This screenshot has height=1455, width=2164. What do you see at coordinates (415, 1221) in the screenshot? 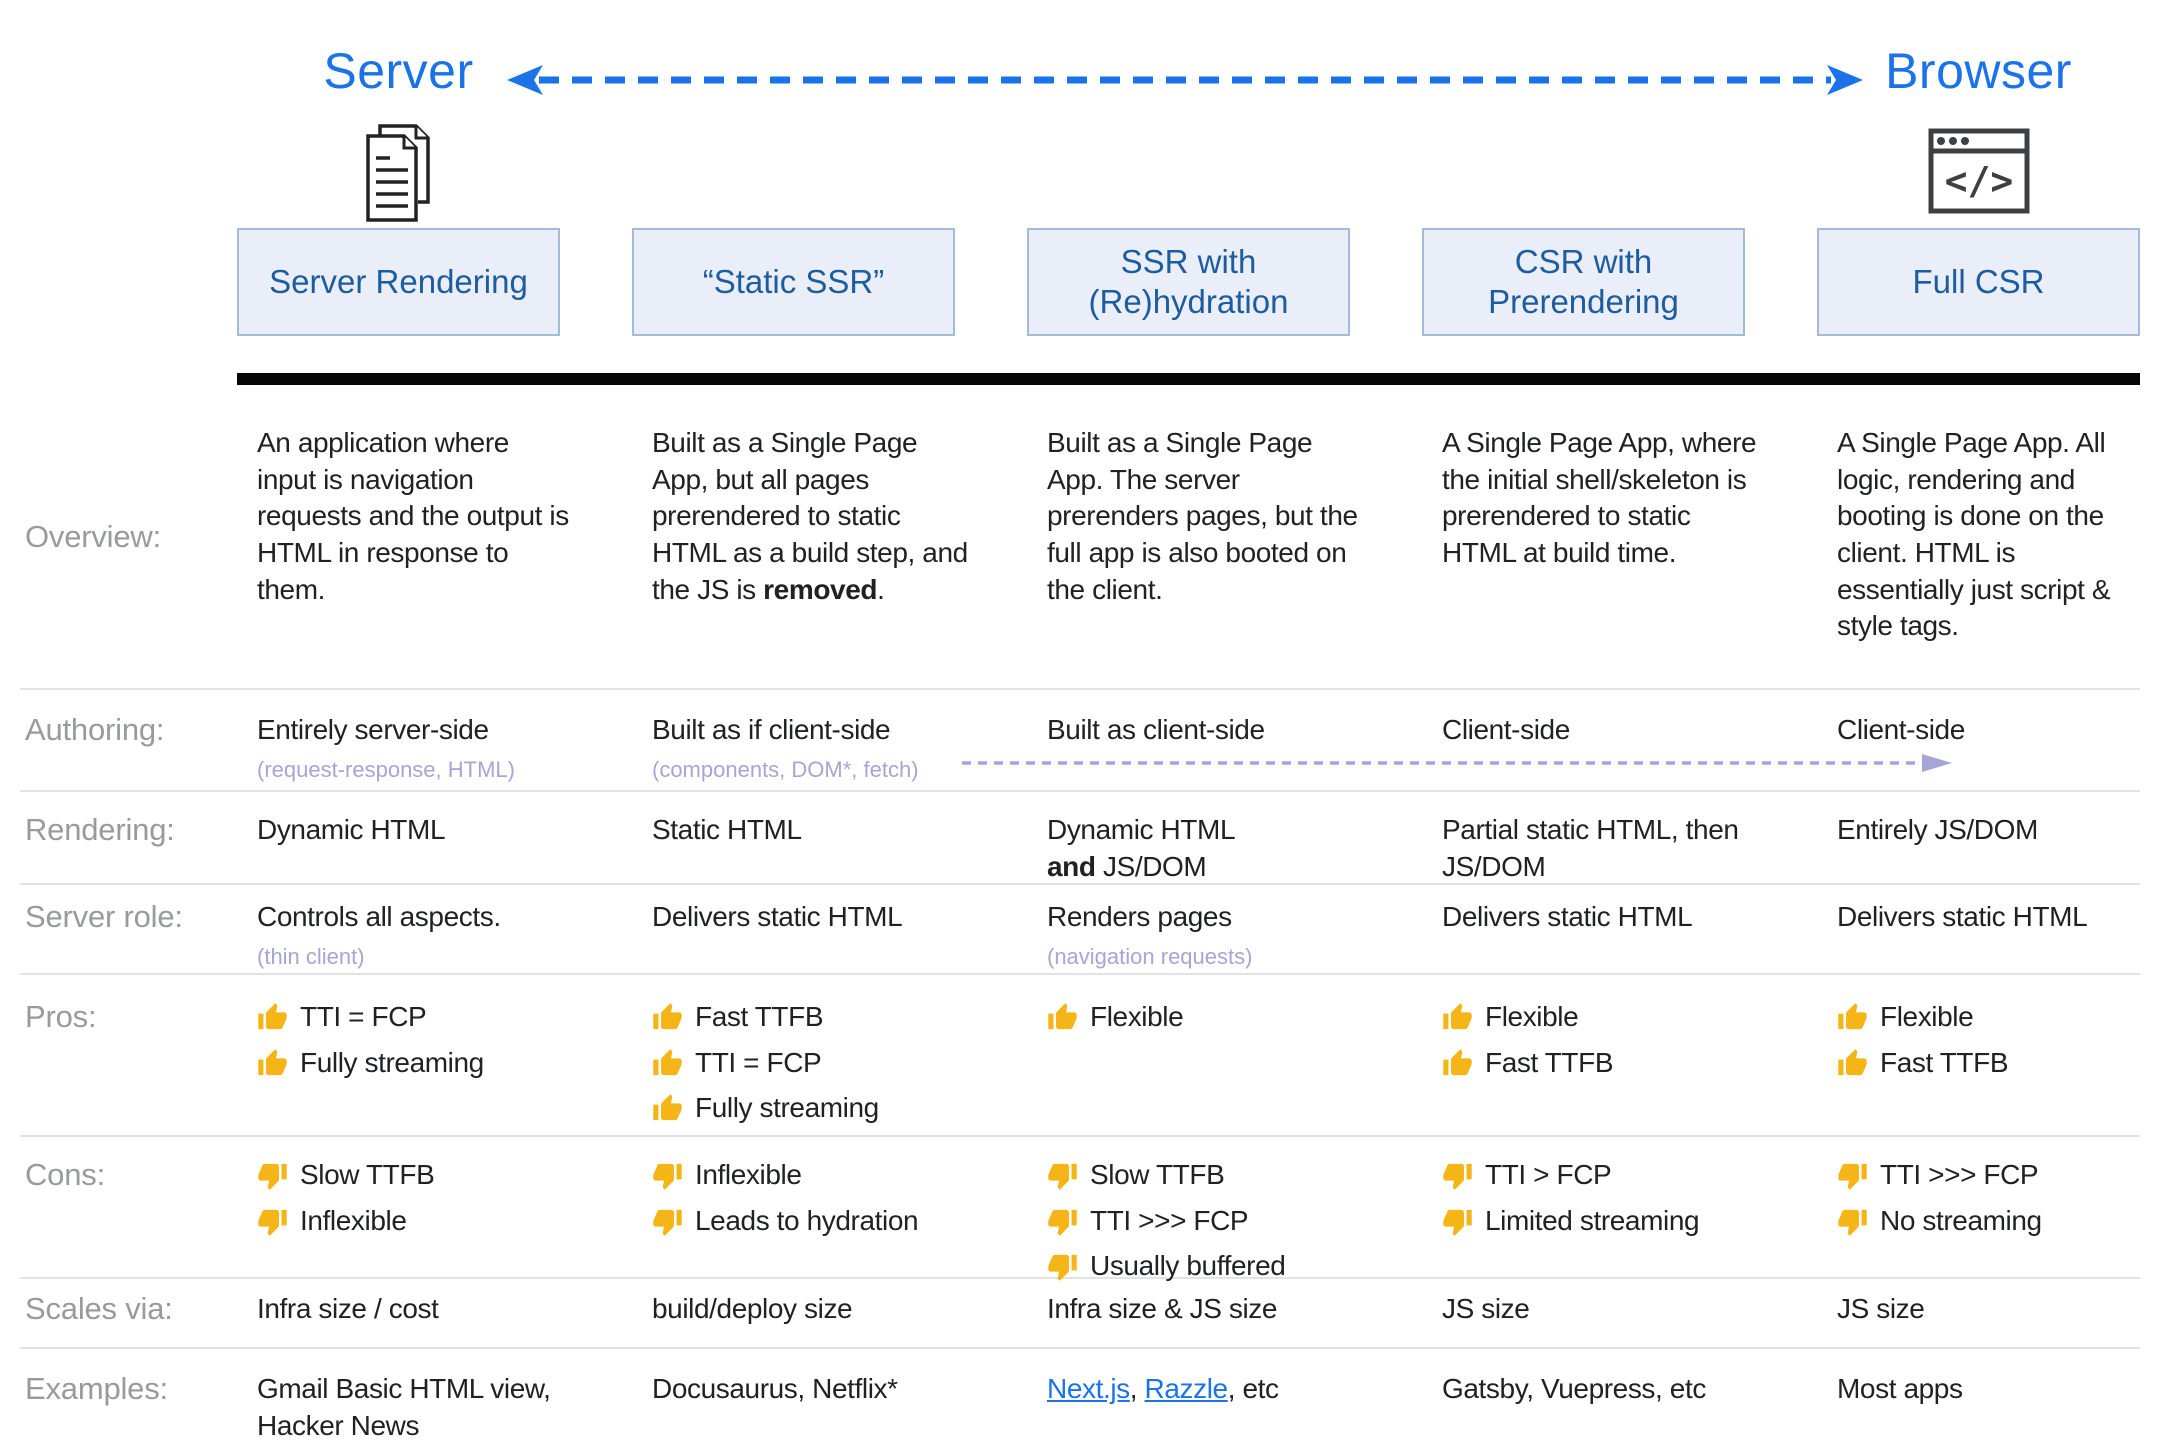
I see `con-item: Inflexible` at bounding box center [415, 1221].